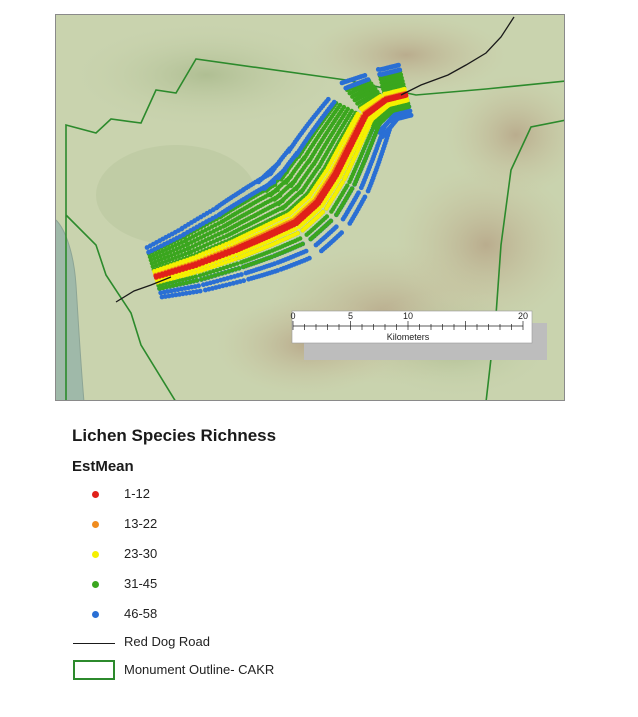 The height and width of the screenshot is (717, 638). Describe the element at coordinates (103, 466) in the screenshot. I see `legend-field-name: EstMean` at that location.